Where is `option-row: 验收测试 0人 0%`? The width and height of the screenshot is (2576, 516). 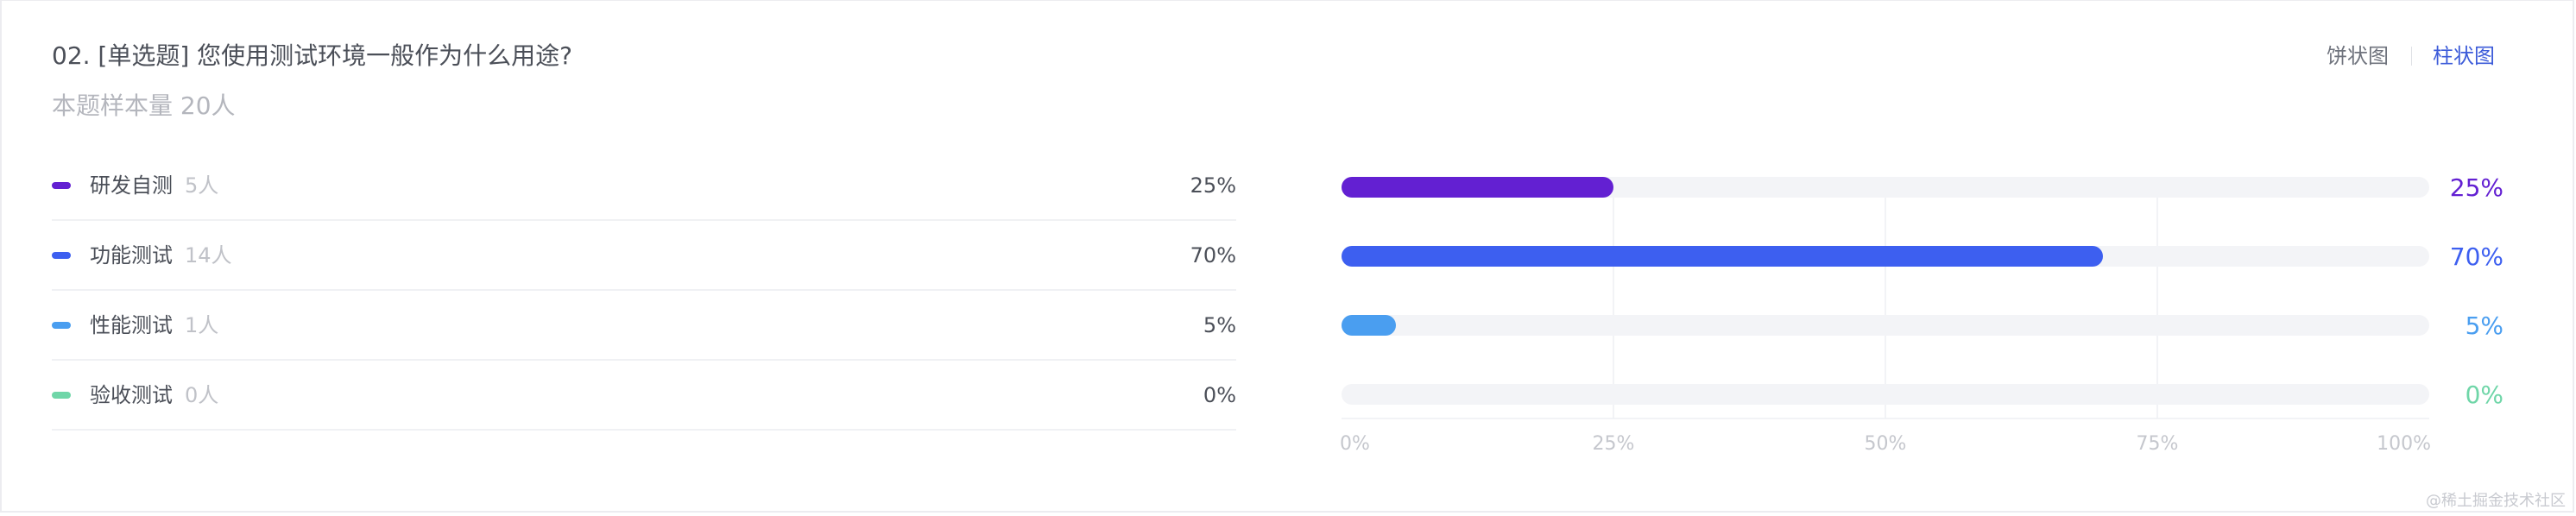
option-row: 验收测试 0人 0% is located at coordinates (644, 396).